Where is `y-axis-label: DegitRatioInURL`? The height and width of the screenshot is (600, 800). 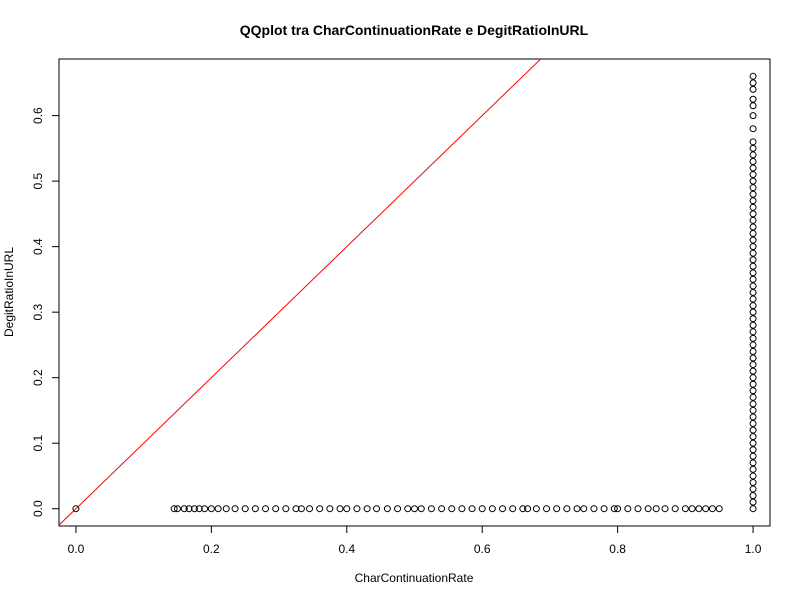
y-axis-label: DegitRatioInURL is located at coordinates (9, 292).